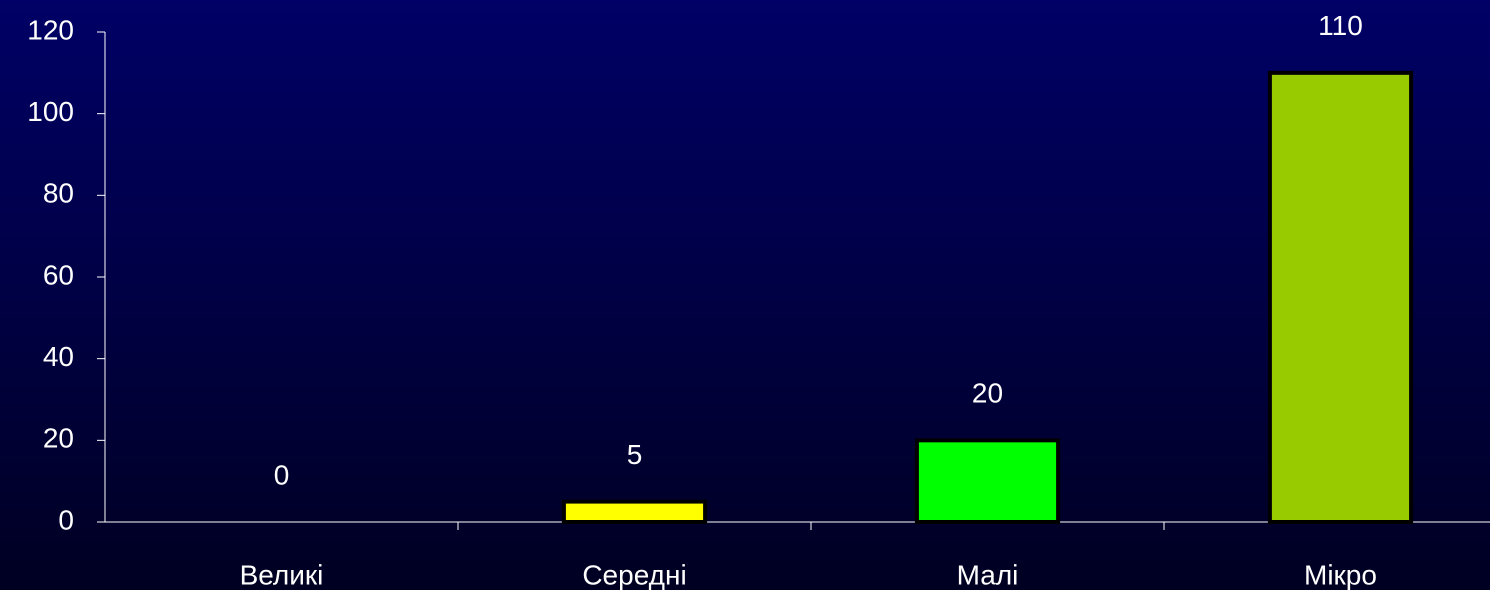 The width and height of the screenshot is (1490, 590). Describe the element at coordinates (50, 29) in the screenshot. I see `y-tick-label: 120` at that location.